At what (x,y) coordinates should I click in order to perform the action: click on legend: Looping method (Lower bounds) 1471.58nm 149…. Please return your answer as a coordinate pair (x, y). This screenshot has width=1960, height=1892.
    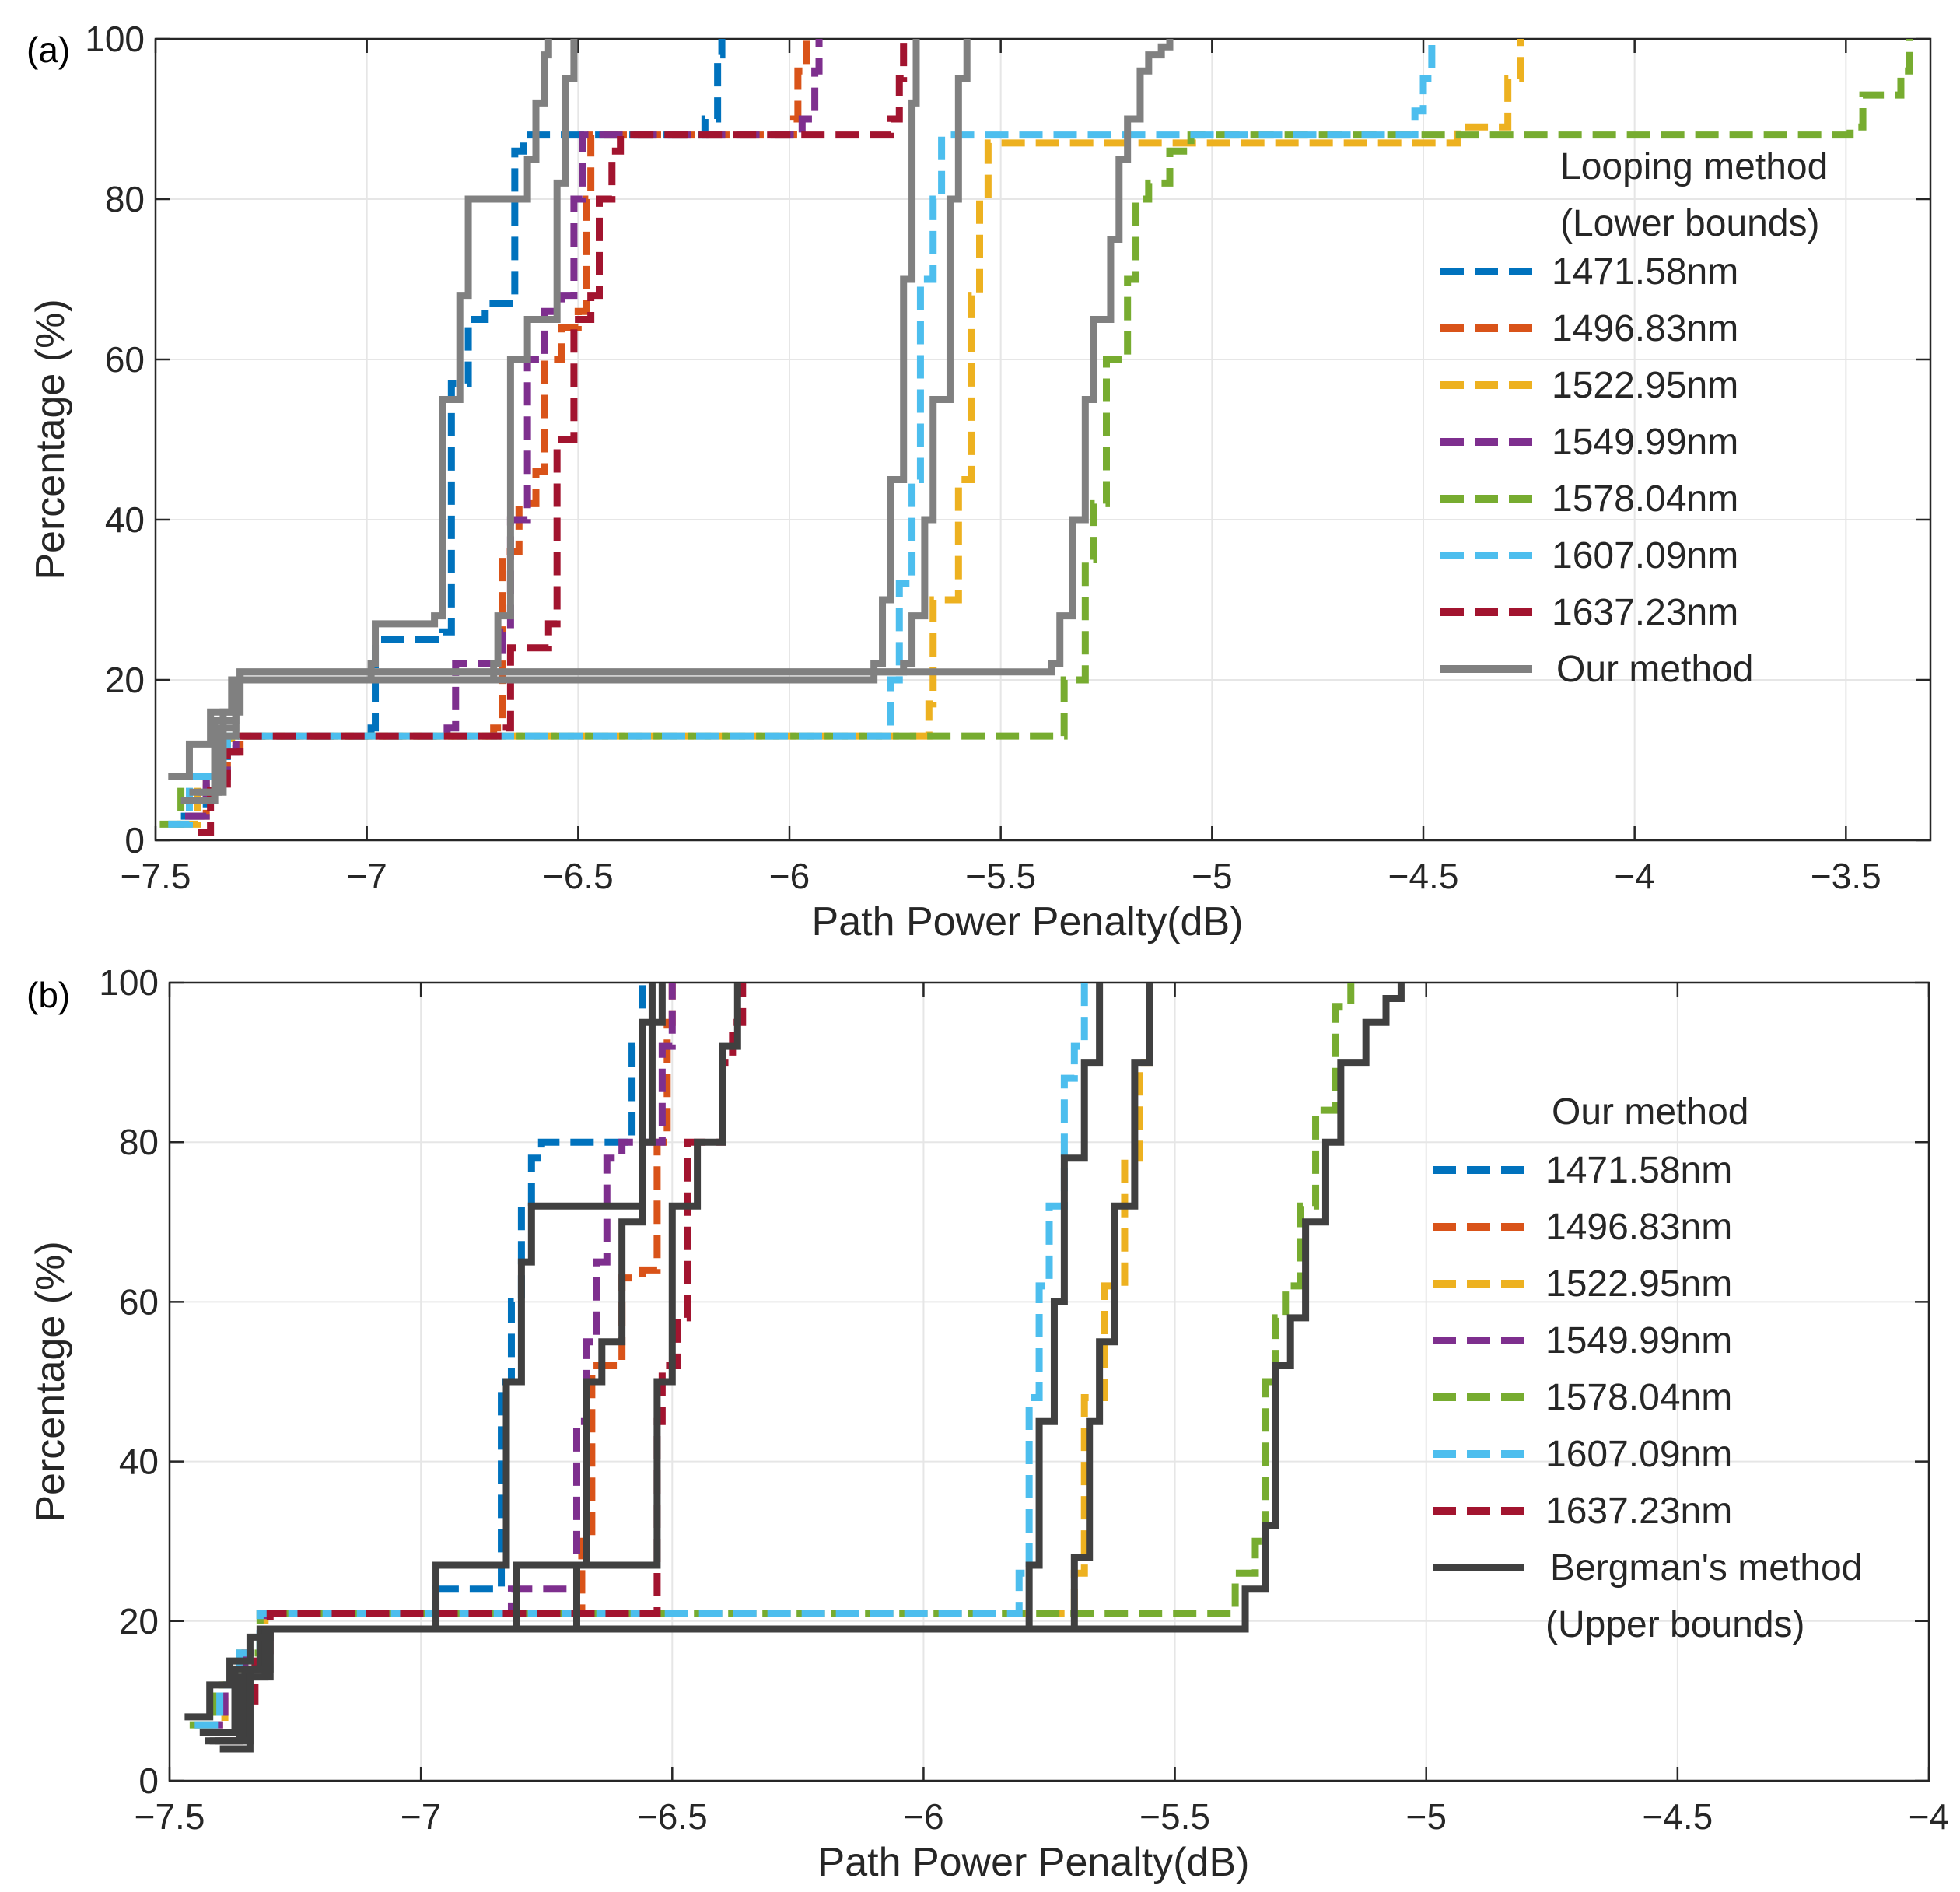
    Looking at the image, I should click on (1634, 418).